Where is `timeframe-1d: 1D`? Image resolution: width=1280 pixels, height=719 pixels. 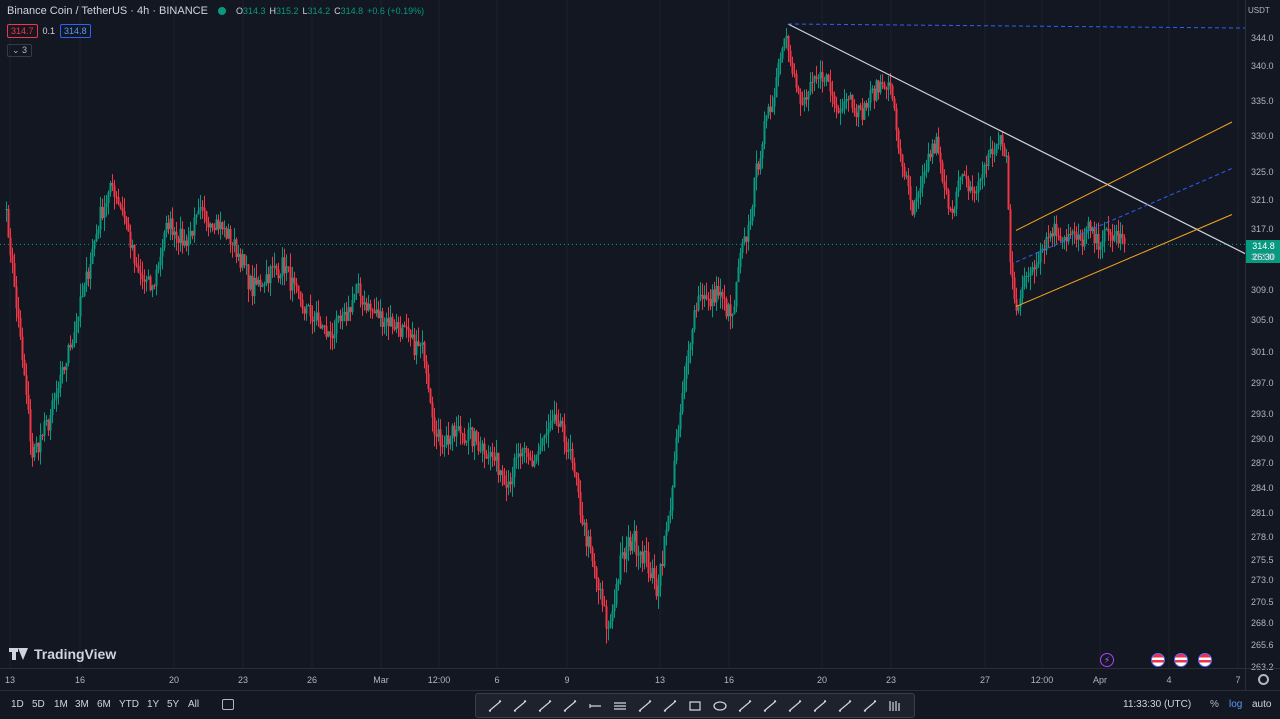 timeframe-1d: 1D is located at coordinates (17, 704).